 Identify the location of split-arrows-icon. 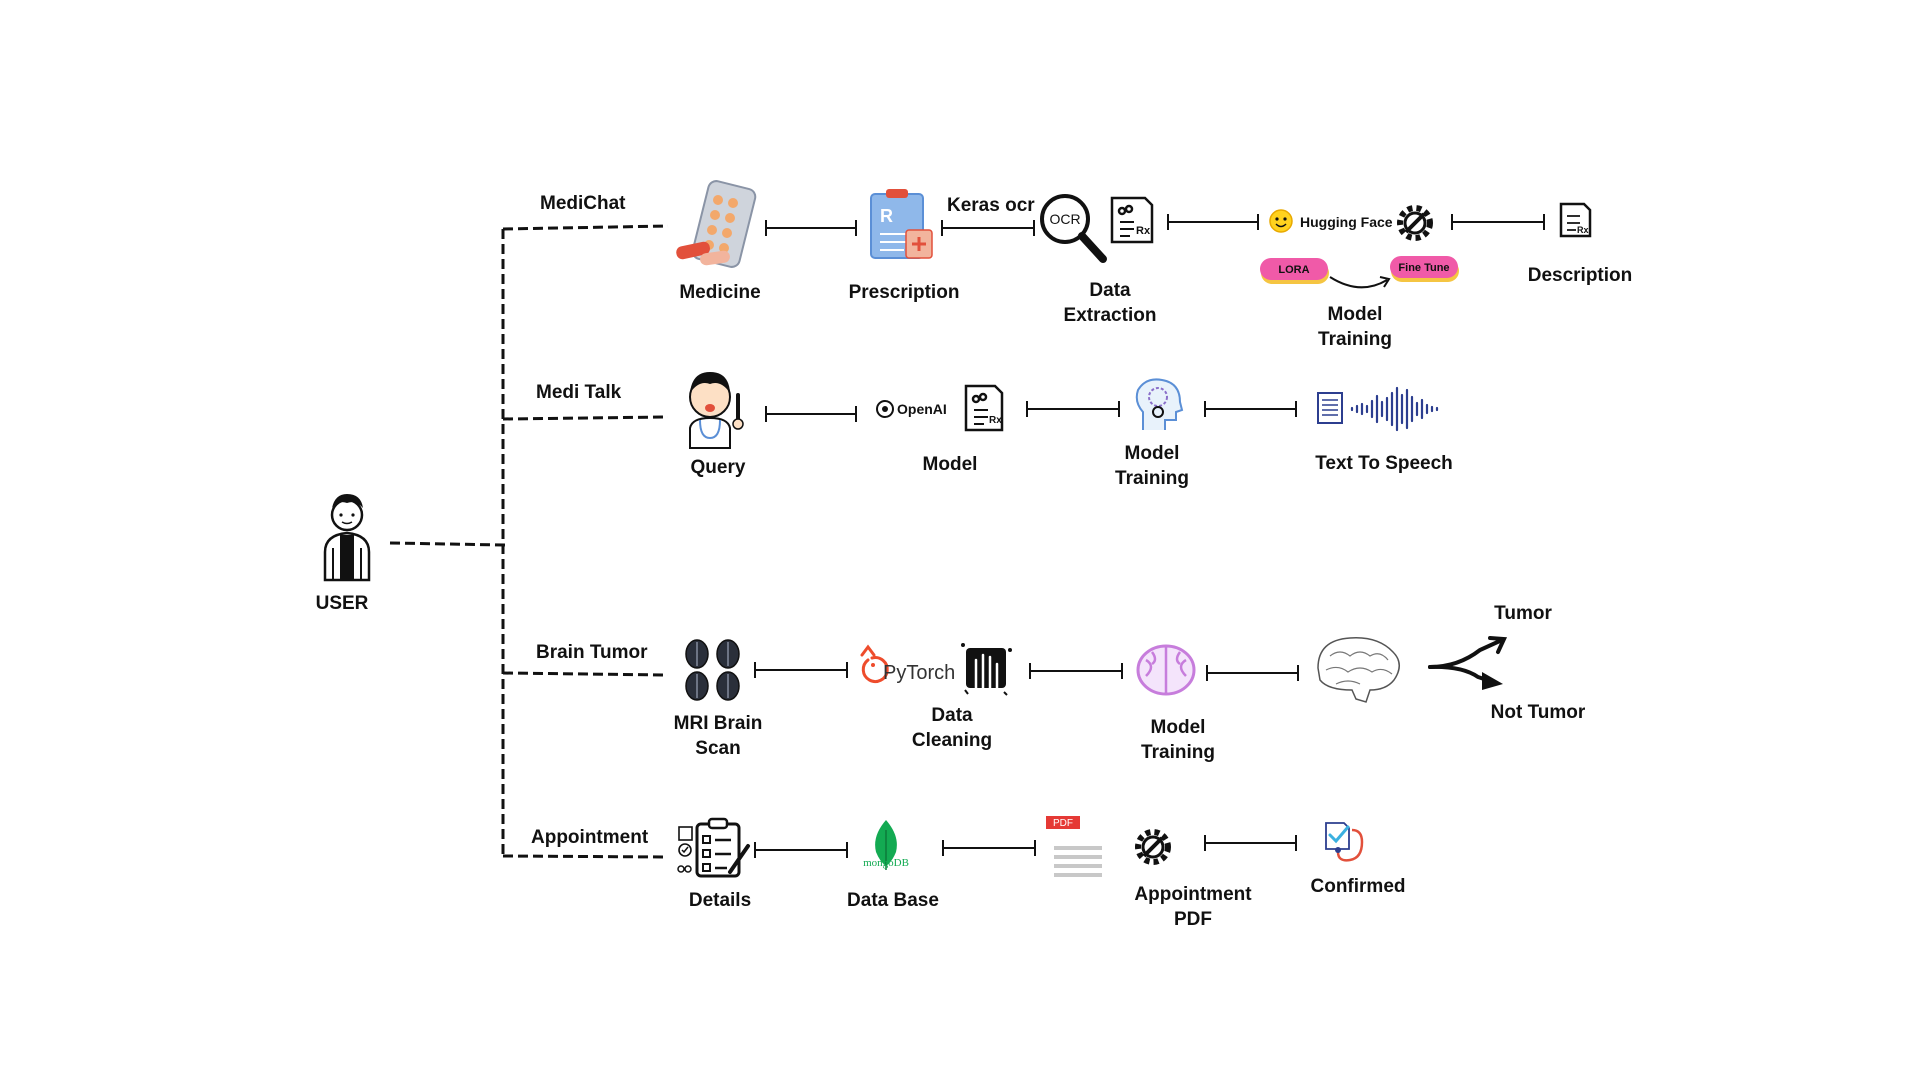
(1468, 663).